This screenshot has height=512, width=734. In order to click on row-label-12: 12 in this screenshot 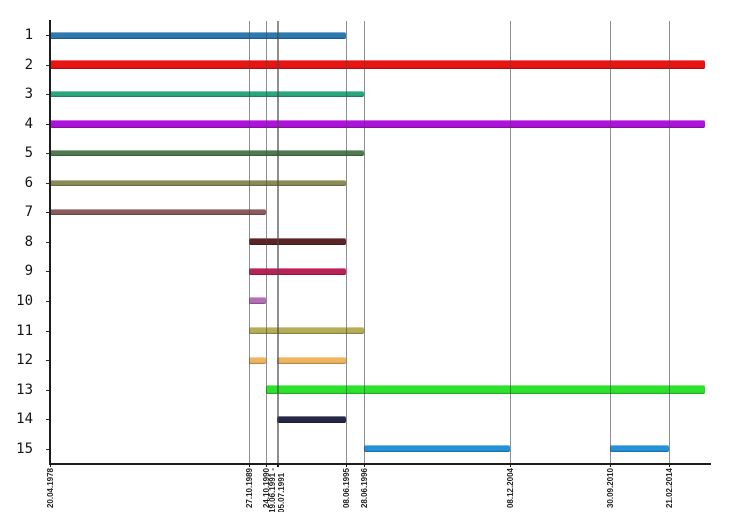, I will do `click(24, 360)`.